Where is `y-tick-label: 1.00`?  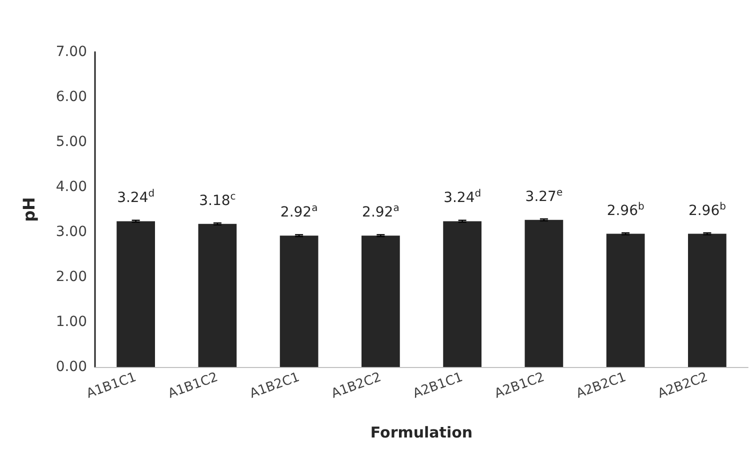 y-tick-label: 1.00 is located at coordinates (71, 322).